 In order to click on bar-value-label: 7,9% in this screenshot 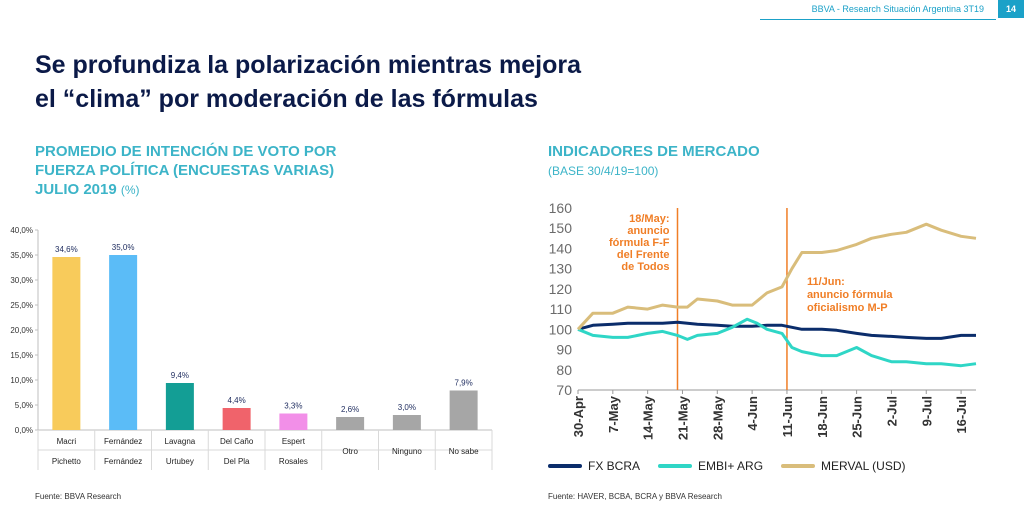, I will do `click(464, 383)`.